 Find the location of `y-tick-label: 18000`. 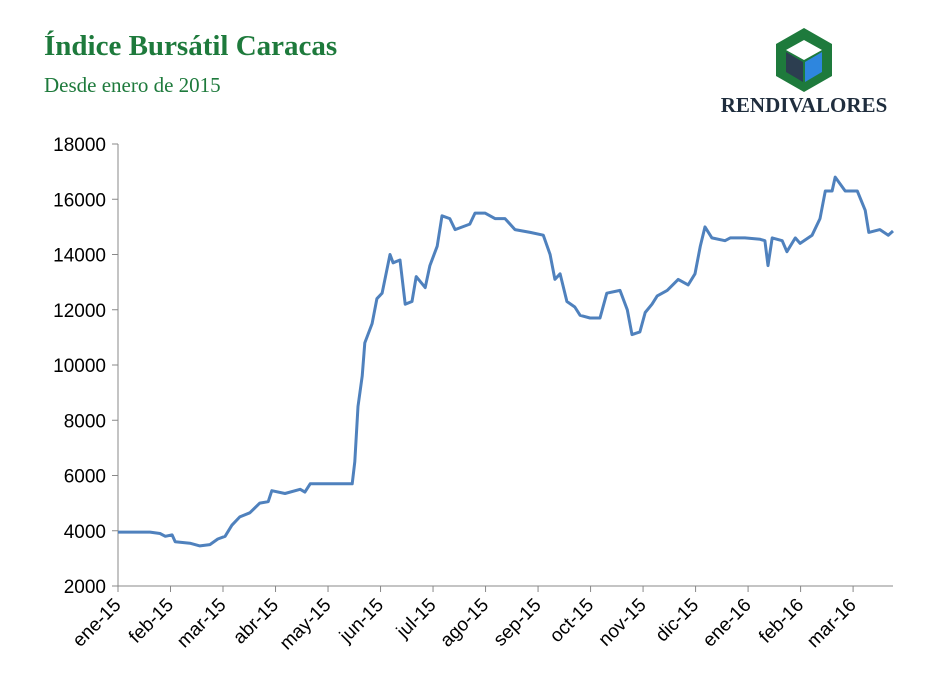

y-tick-label: 18000 is located at coordinates (79, 145).